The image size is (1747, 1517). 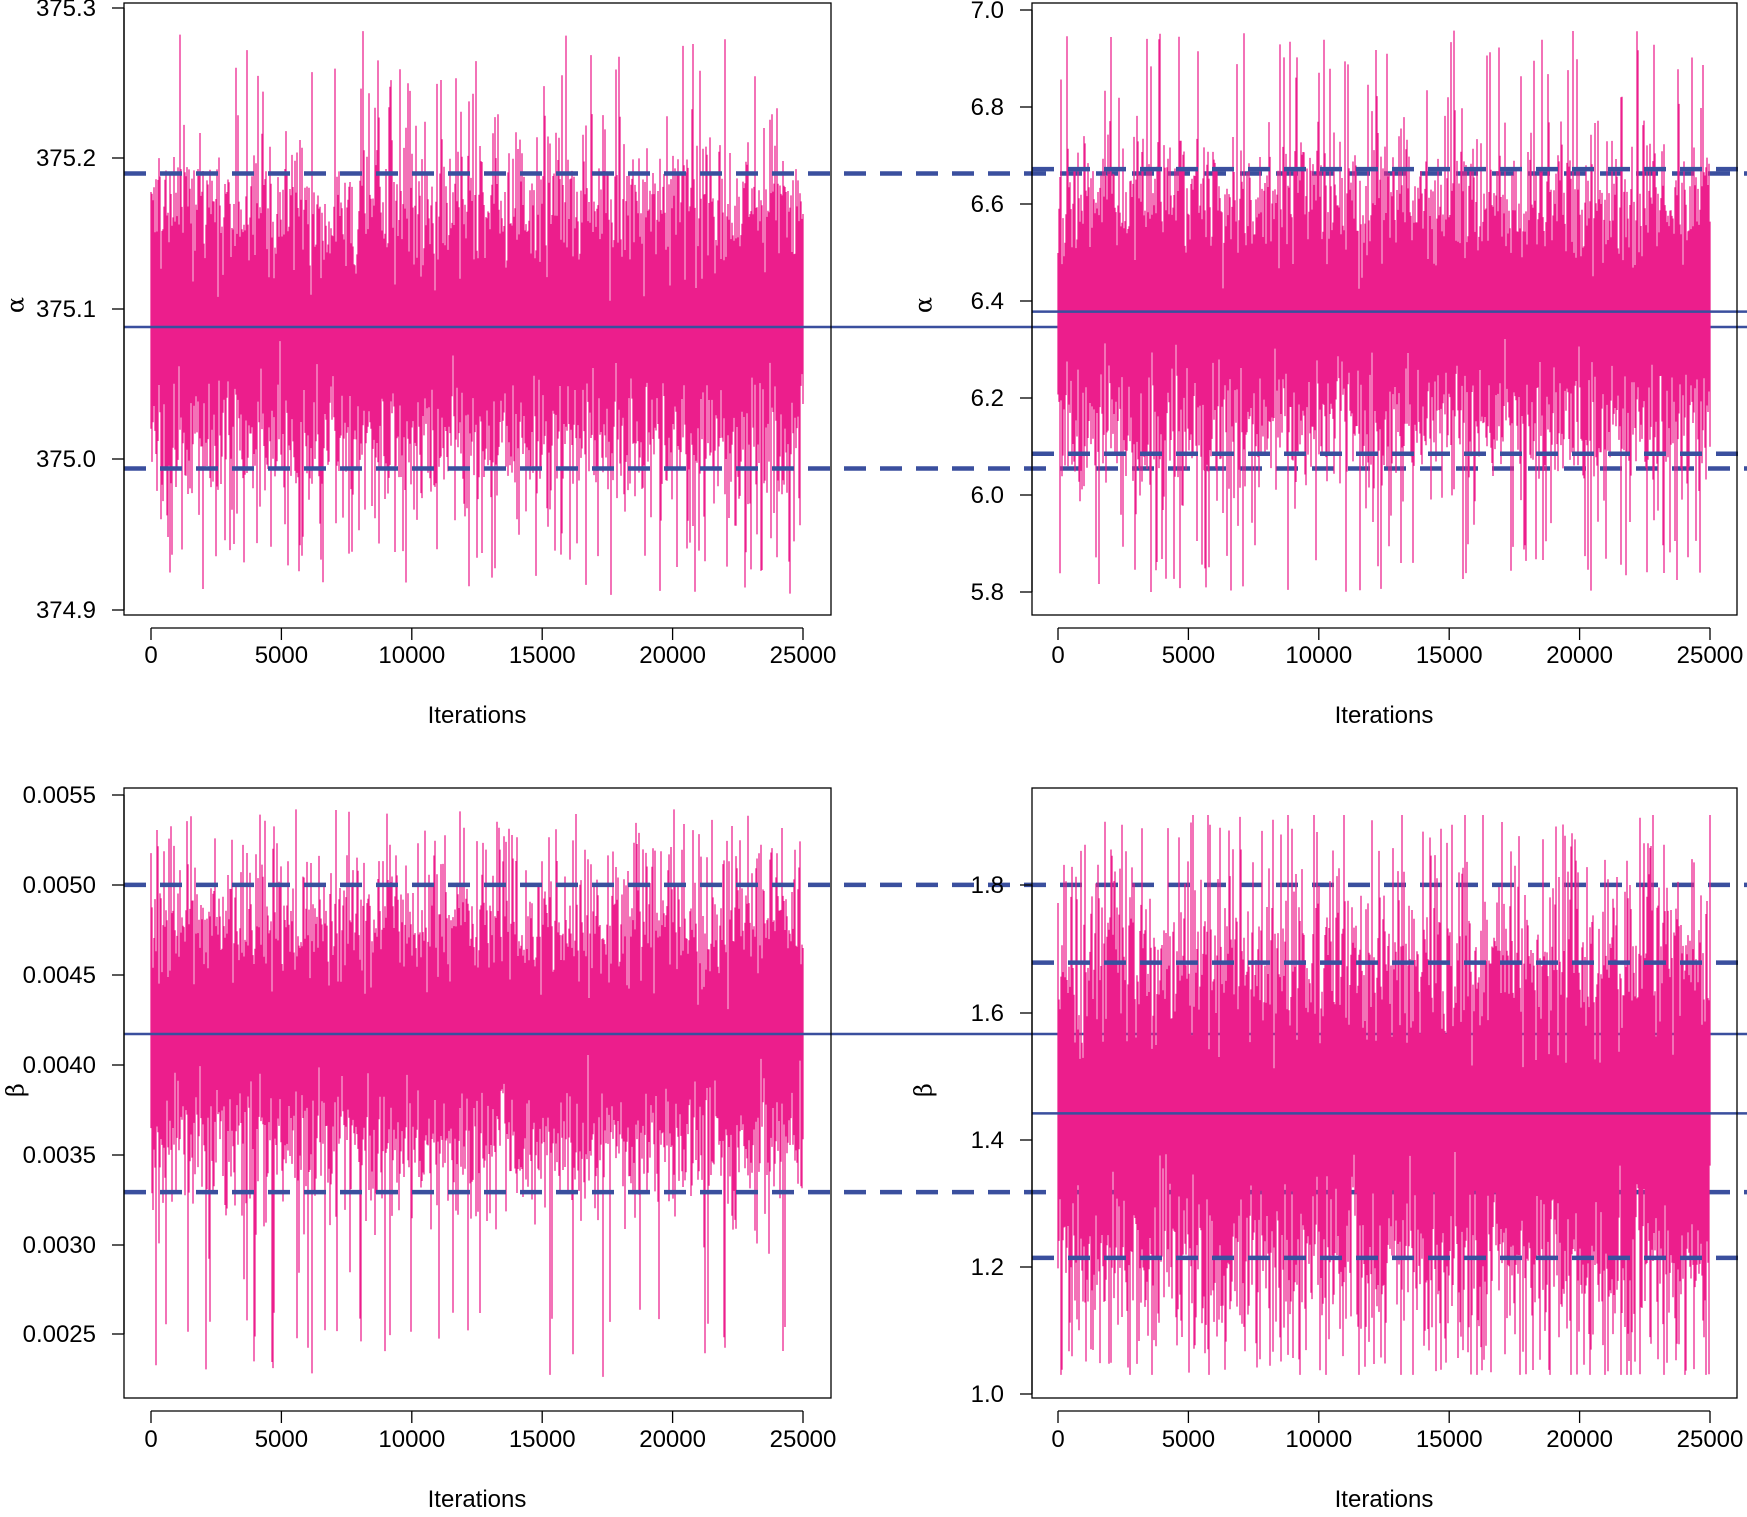 What do you see at coordinates (987, 204) in the screenshot?
I see `y-tick-label: 6.6` at bounding box center [987, 204].